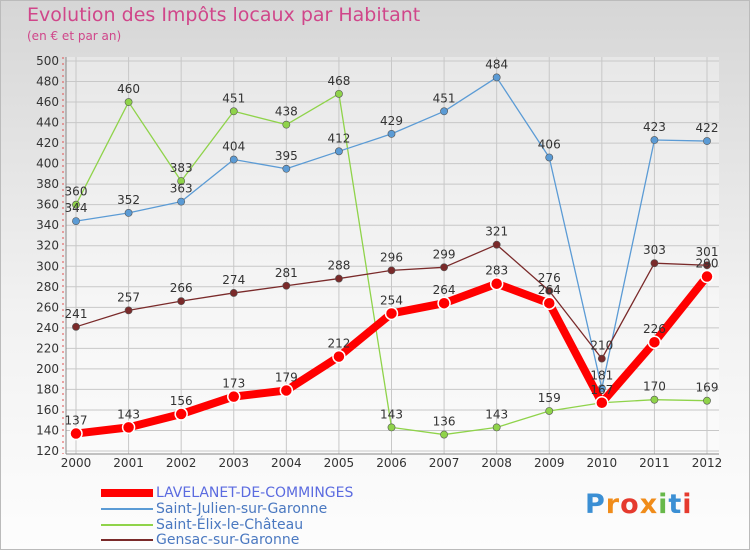 The width and height of the screenshot is (750, 551). I want to click on data-label: 412, so click(338, 138).